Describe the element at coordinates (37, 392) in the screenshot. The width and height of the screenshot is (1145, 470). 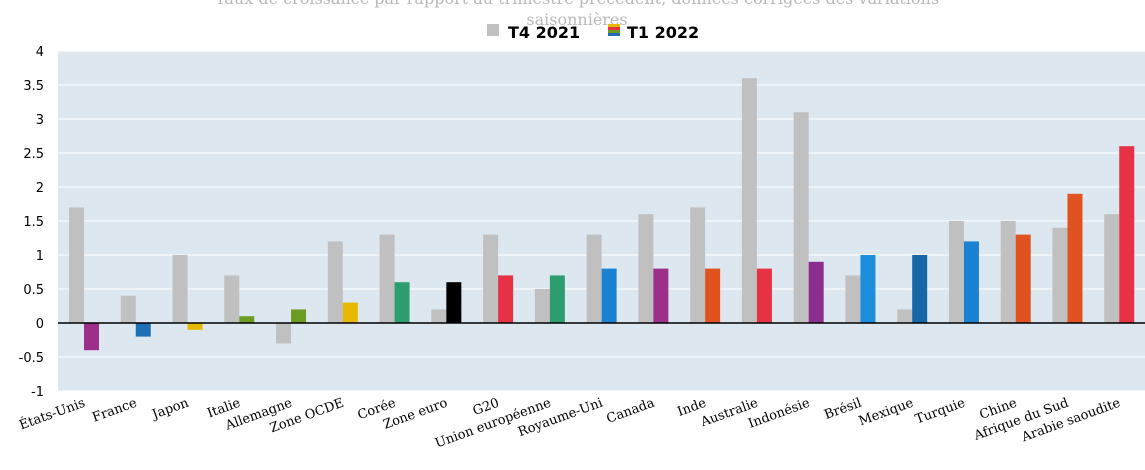
I see `y-tick-label: -1` at that location.